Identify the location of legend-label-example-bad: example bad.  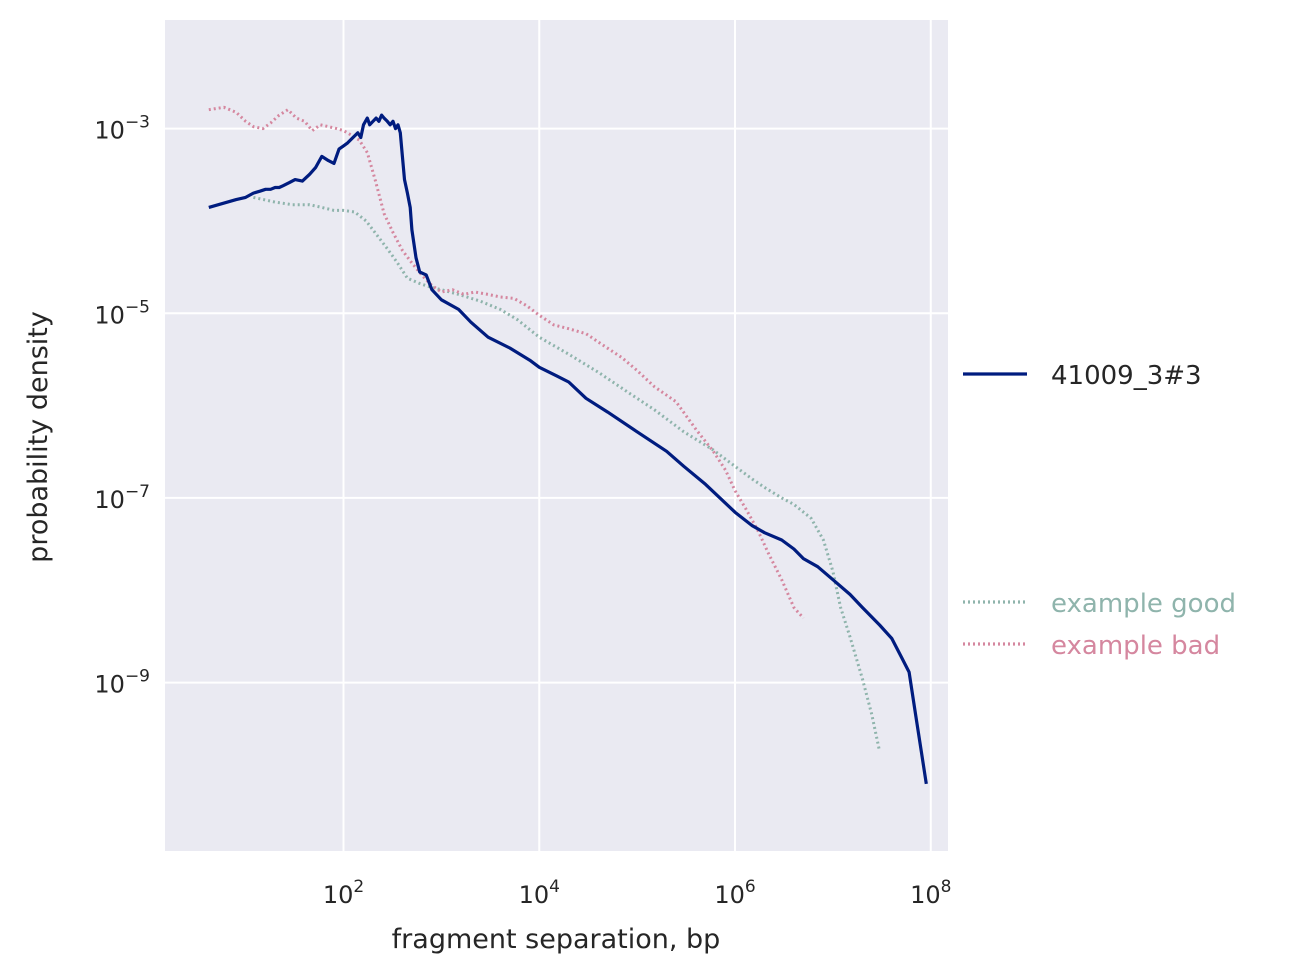
(1135, 646).